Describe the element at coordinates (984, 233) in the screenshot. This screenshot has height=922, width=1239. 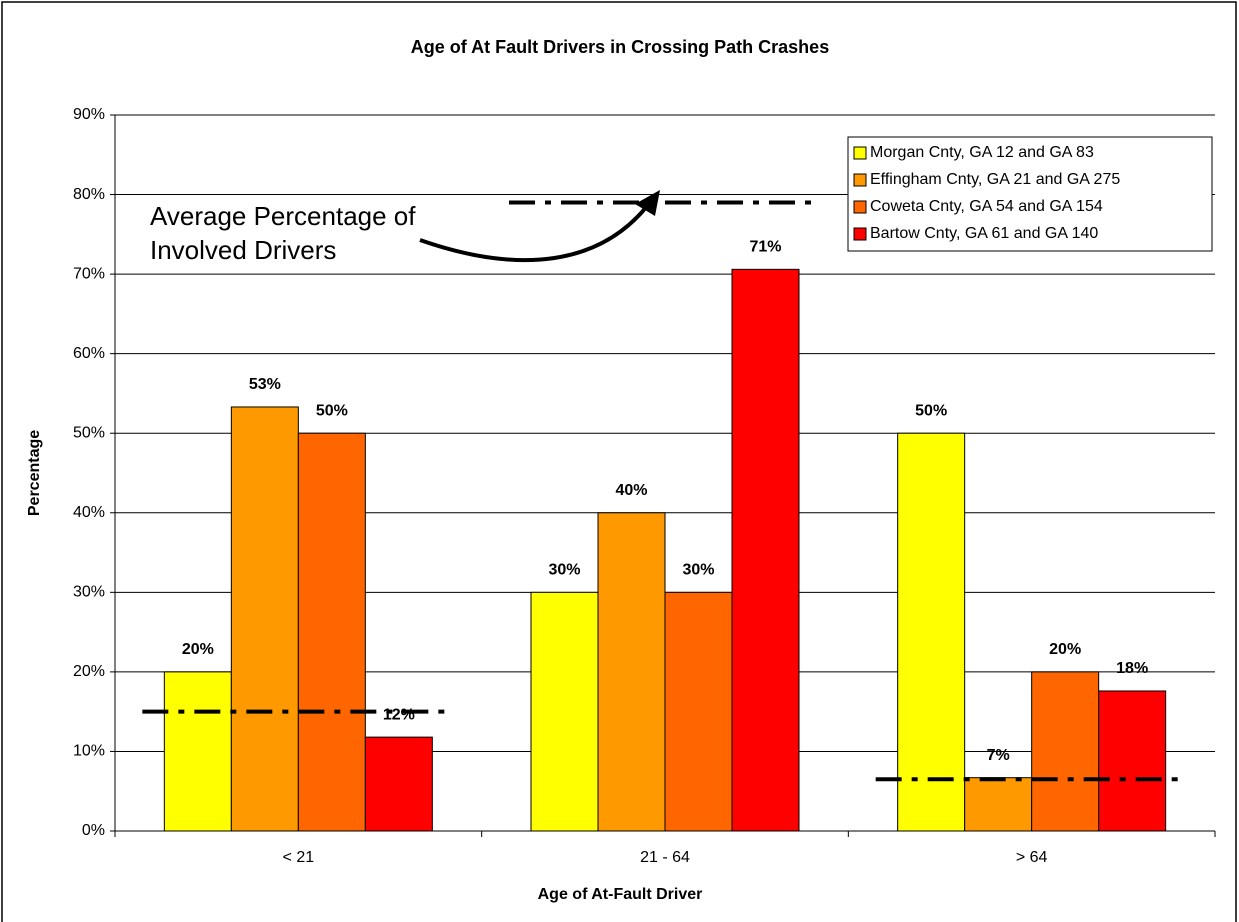
I see `legend-label: Bartow Cnty, GA 61 and GA 140` at that location.